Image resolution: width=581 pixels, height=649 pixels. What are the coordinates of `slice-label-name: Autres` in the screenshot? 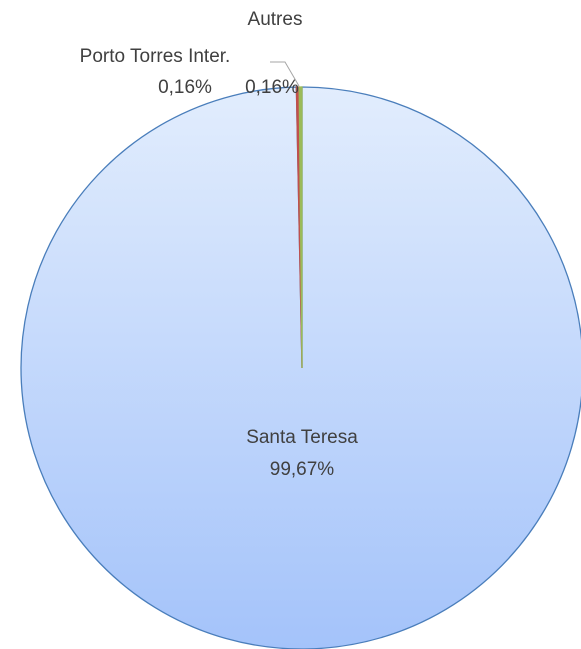 It's located at (275, 19).